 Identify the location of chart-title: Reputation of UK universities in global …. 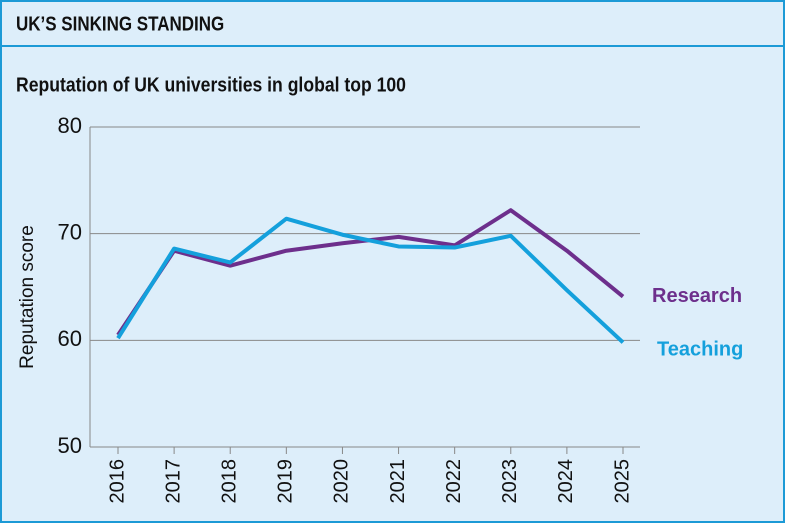
(211, 84).